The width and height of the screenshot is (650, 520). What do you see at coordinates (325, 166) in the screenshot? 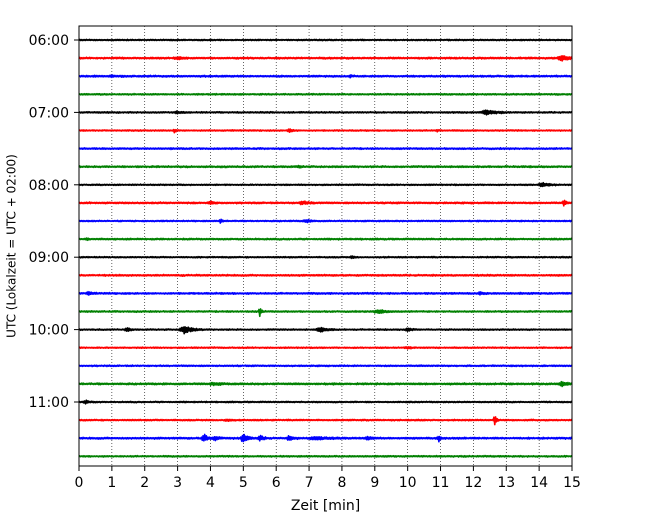
I see `trace-07:45` at bounding box center [325, 166].